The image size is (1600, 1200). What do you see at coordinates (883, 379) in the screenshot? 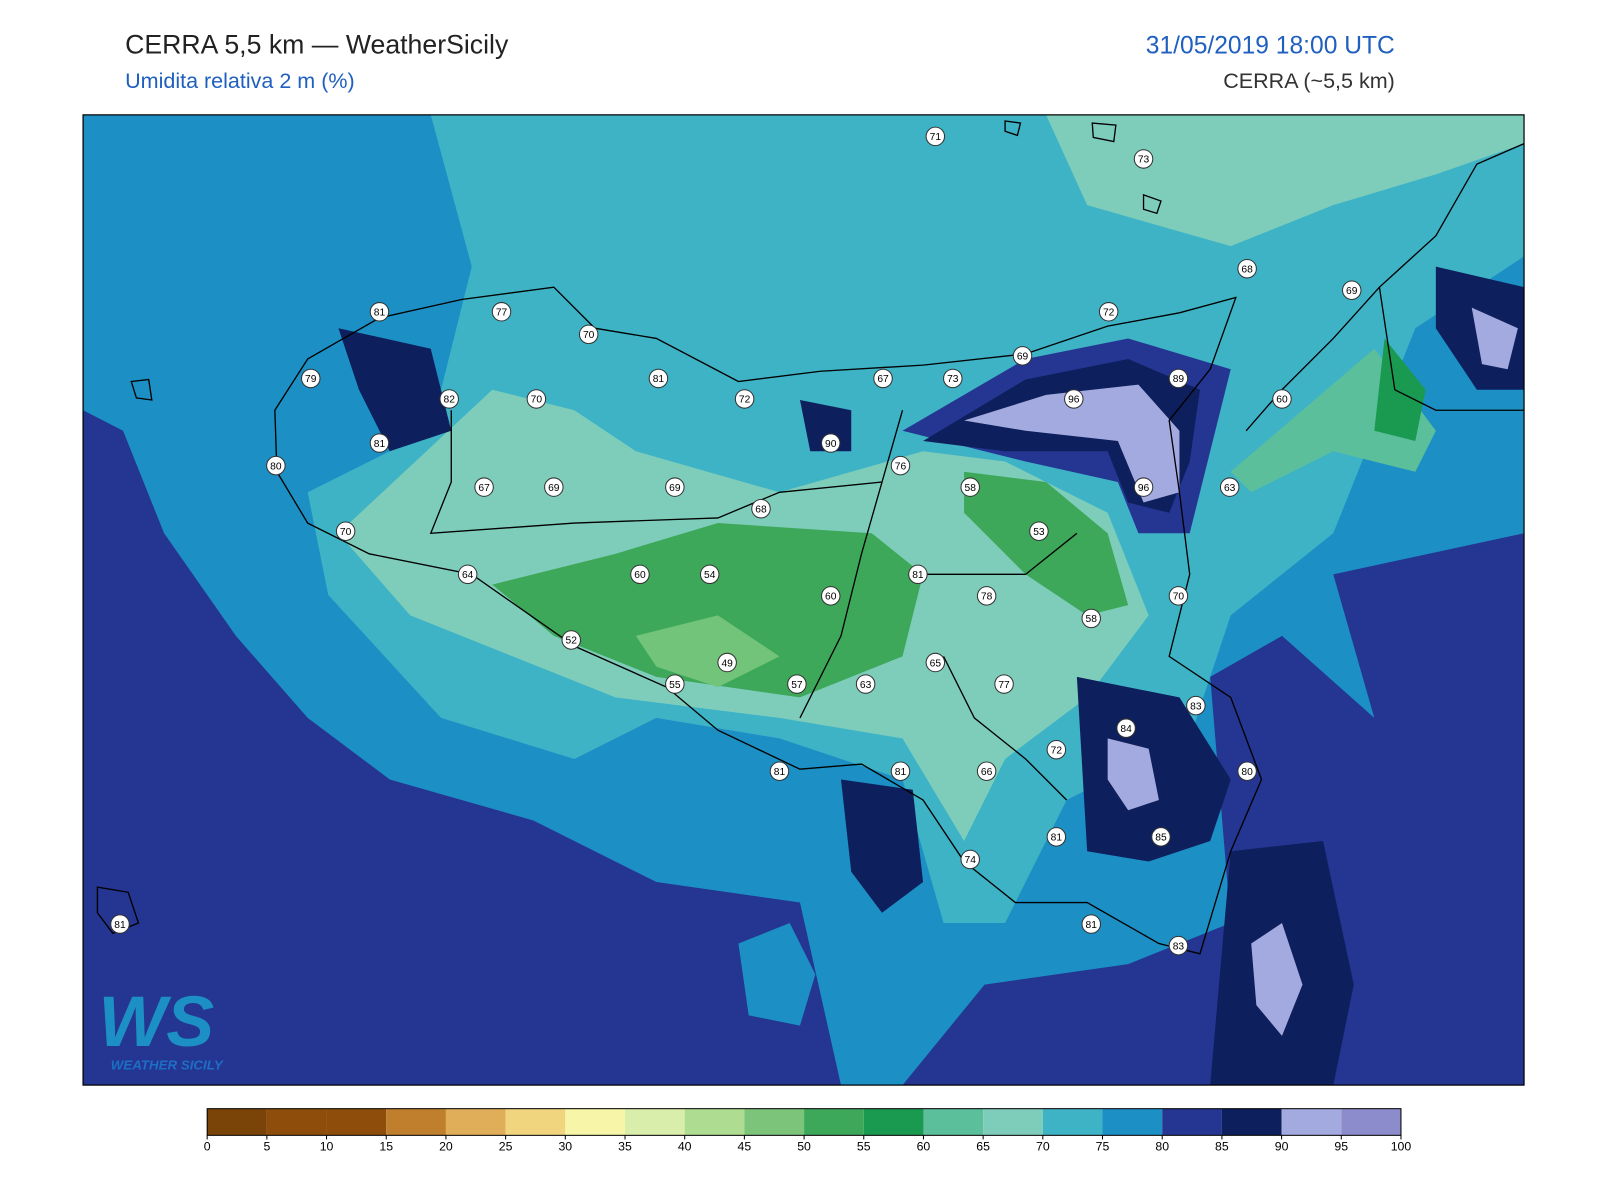
I see `station-value: 67` at bounding box center [883, 379].